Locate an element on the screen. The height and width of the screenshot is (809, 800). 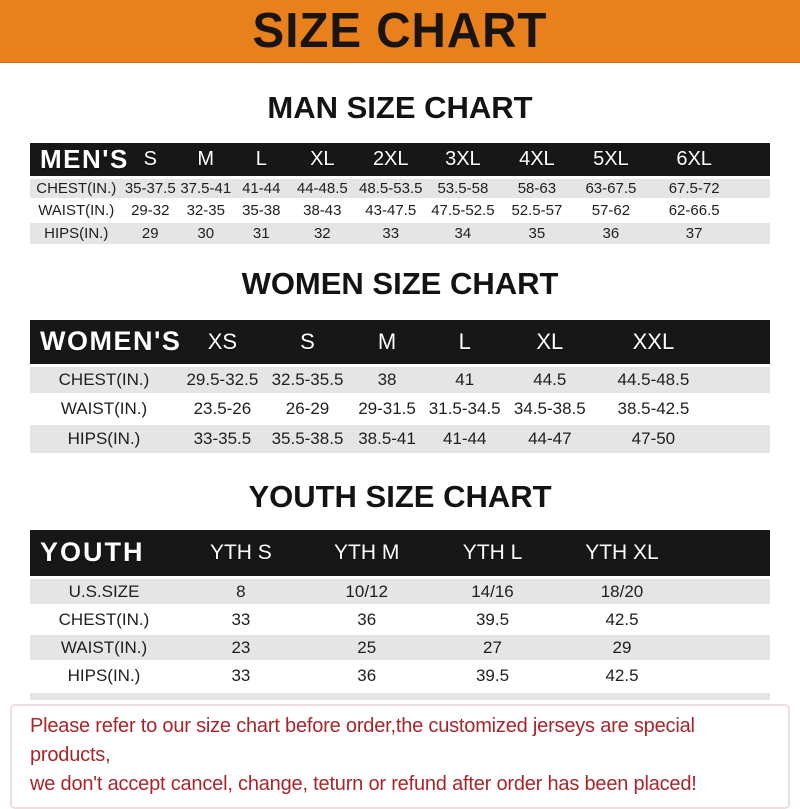
size-value-cell: 37.5-41 is located at coordinates (206, 188).